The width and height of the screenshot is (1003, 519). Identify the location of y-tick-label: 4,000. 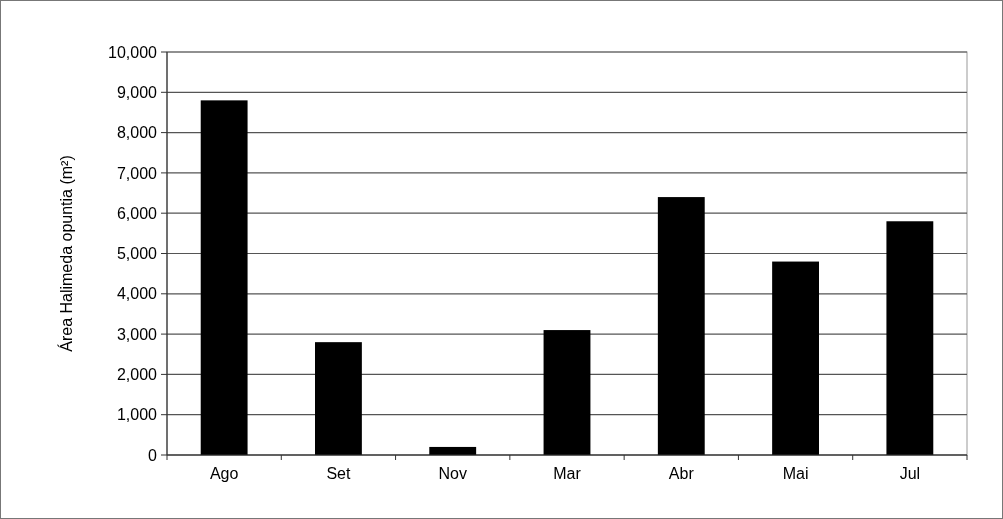
(137, 294).